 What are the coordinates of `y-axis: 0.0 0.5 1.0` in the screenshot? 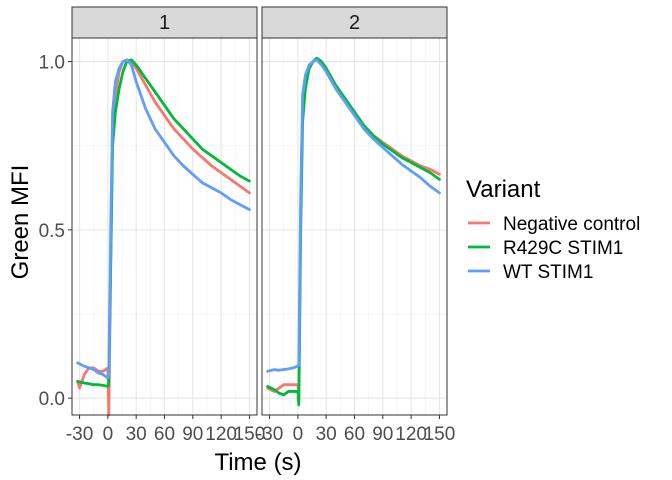 It's located at (55, 231).